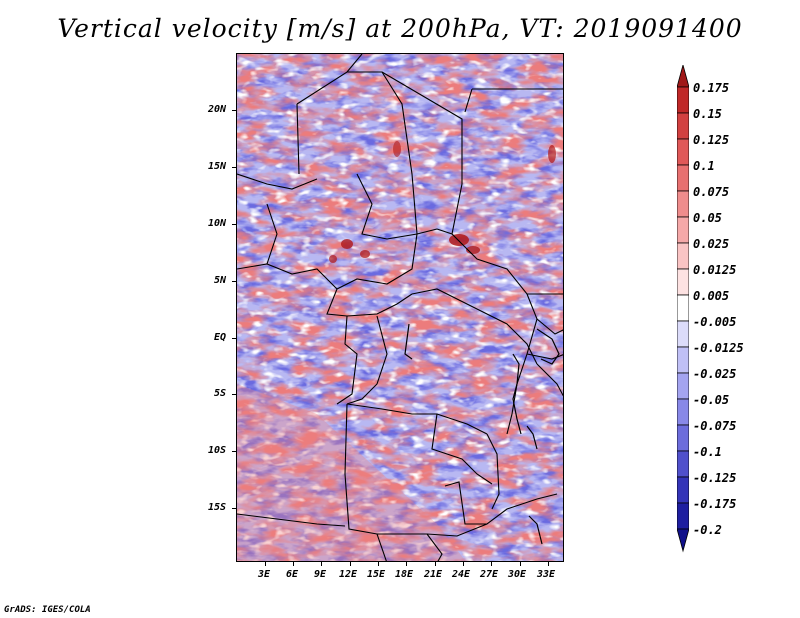  Describe the element at coordinates (546, 574) in the screenshot. I see `lon-label-33e: 33E` at that location.